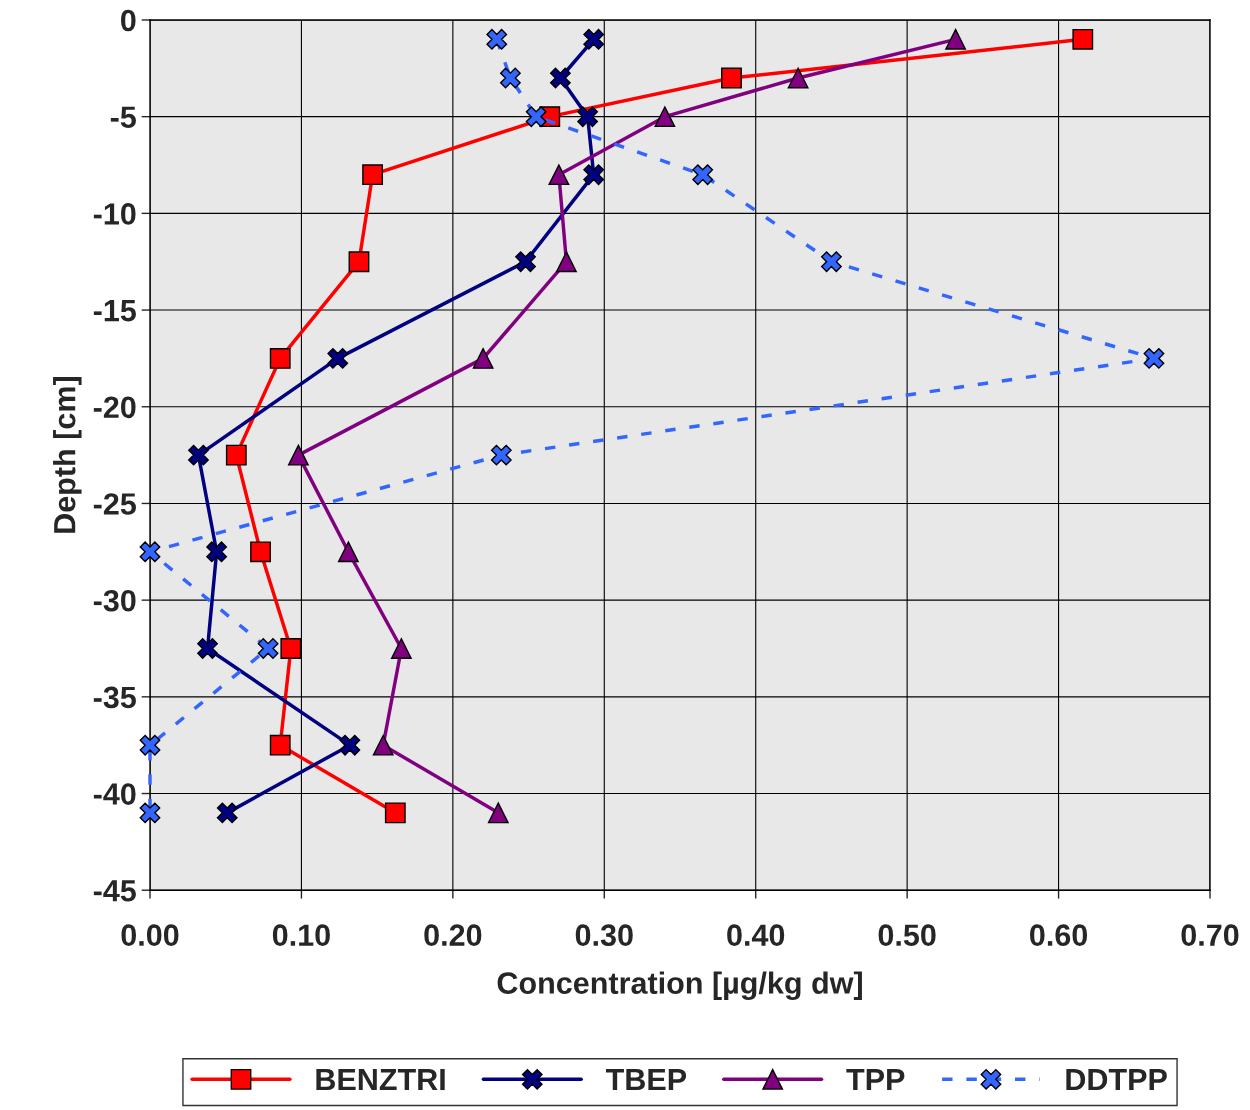 The height and width of the screenshot is (1110, 1250). I want to click on y-tick-label: -15, so click(114, 311).